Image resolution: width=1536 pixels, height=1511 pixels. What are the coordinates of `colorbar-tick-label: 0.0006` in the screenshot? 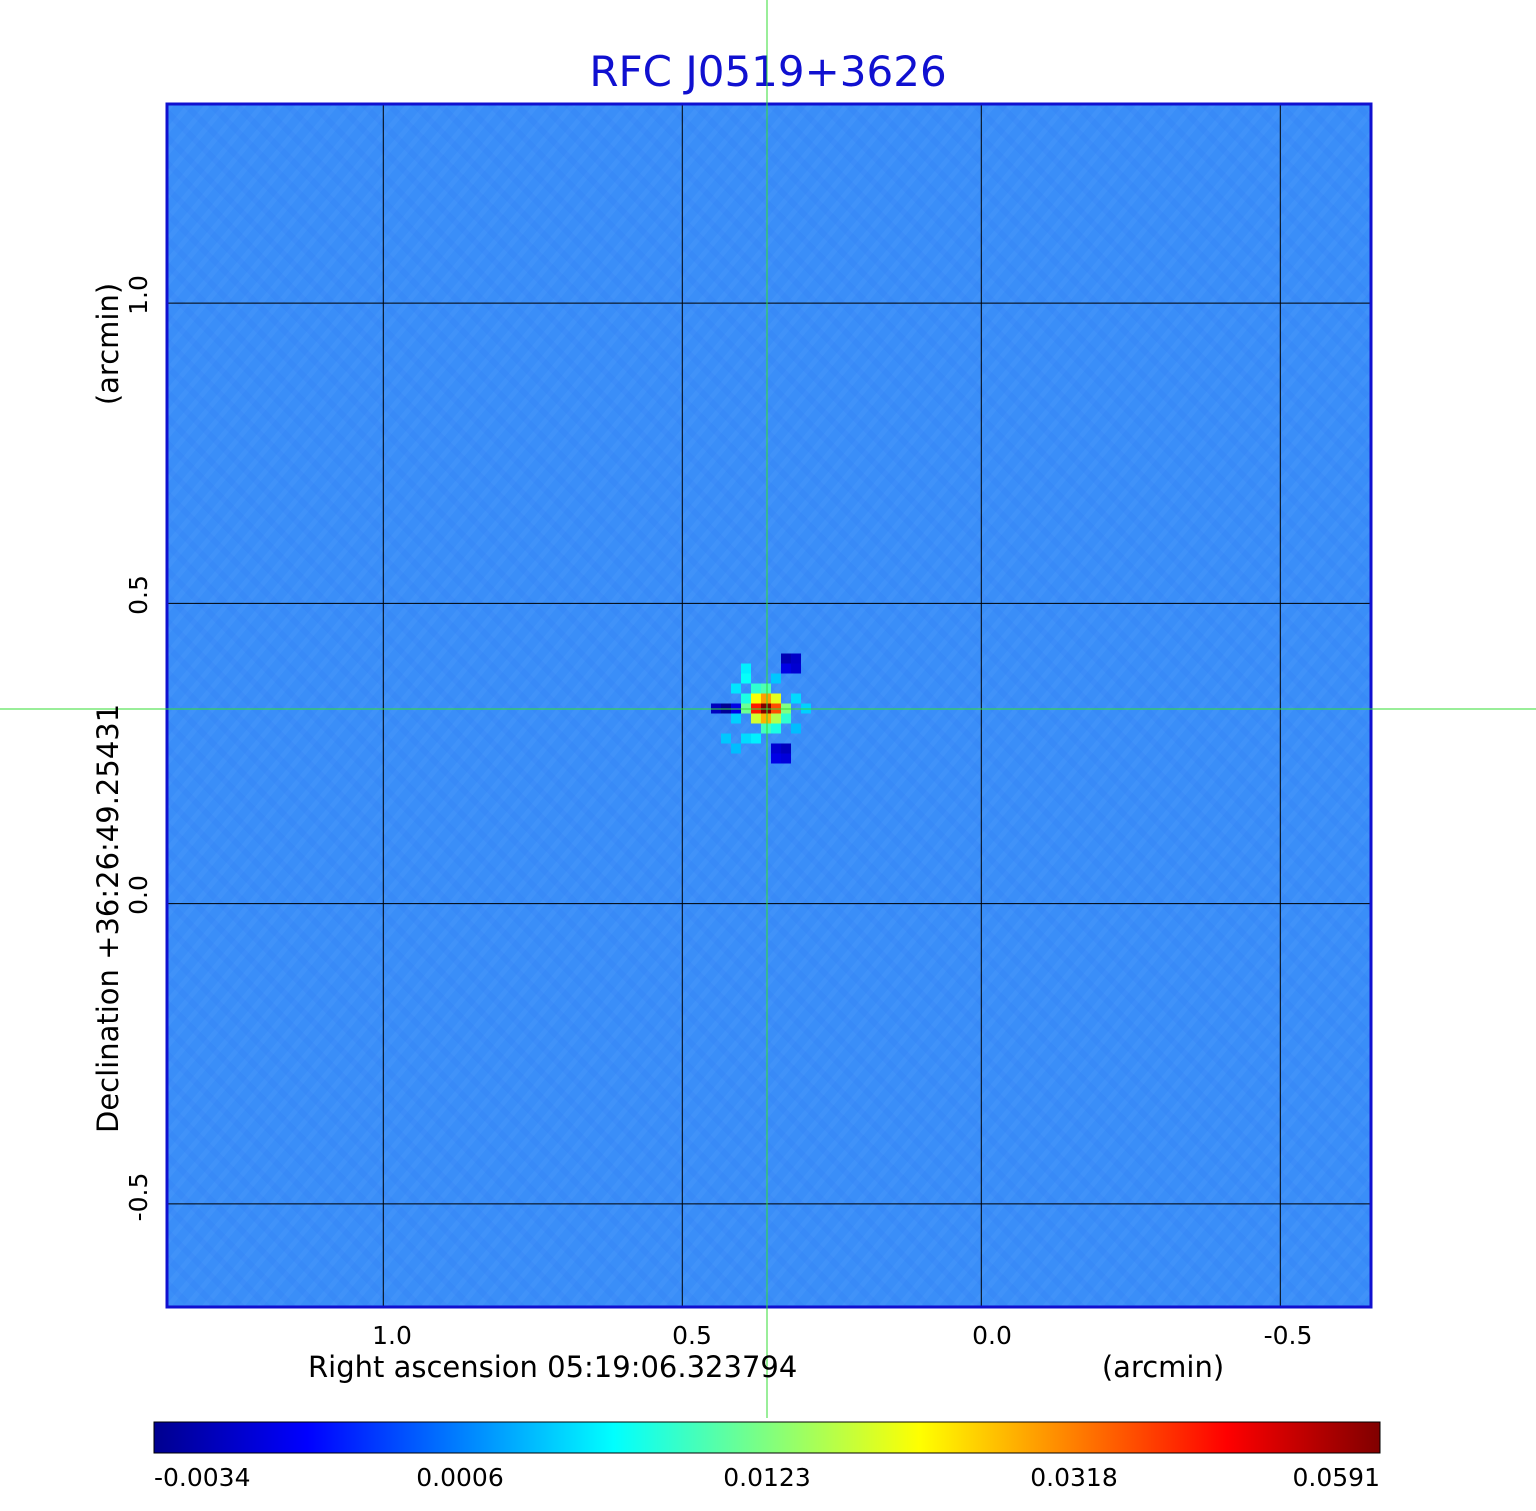 It's located at (459, 1477).